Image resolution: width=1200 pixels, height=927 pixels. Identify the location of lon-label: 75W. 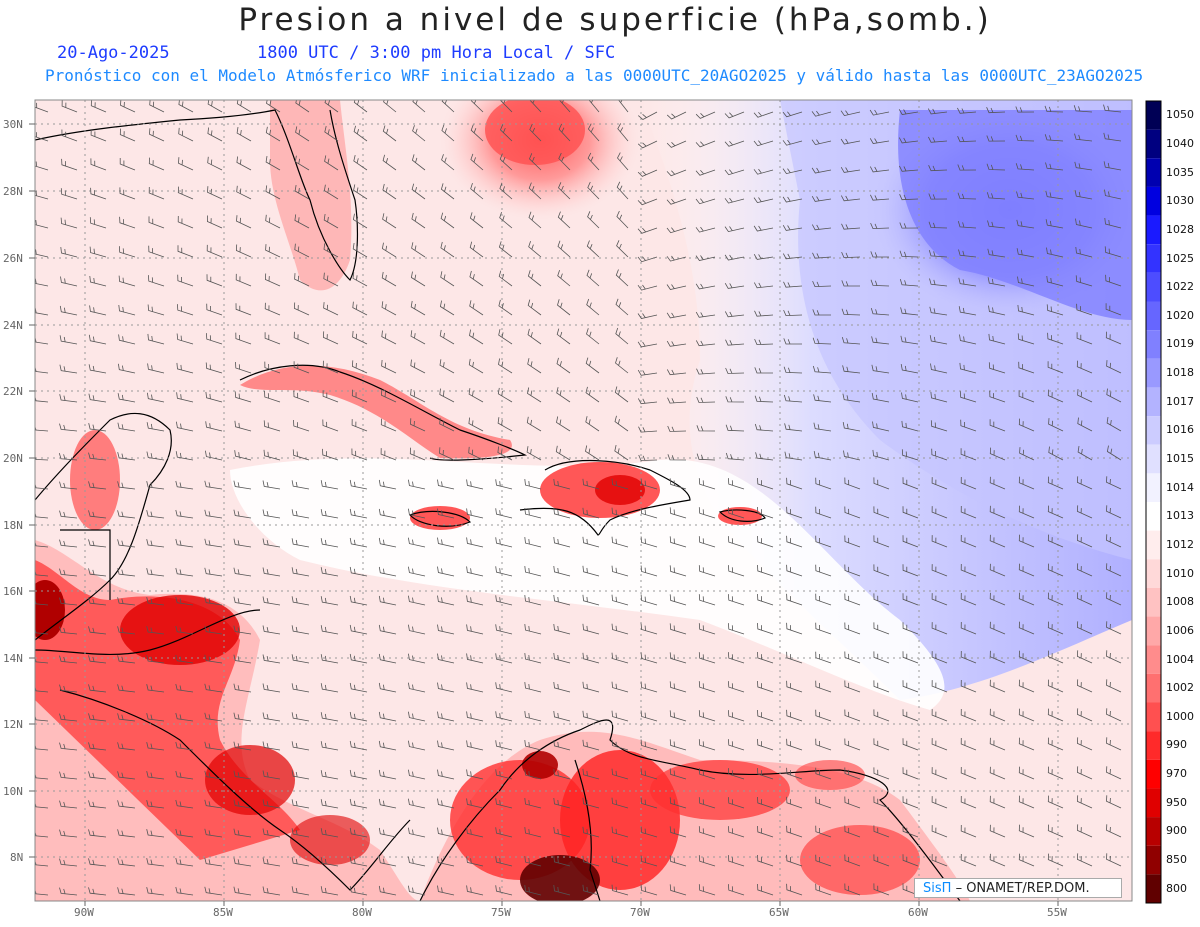
(501, 912).